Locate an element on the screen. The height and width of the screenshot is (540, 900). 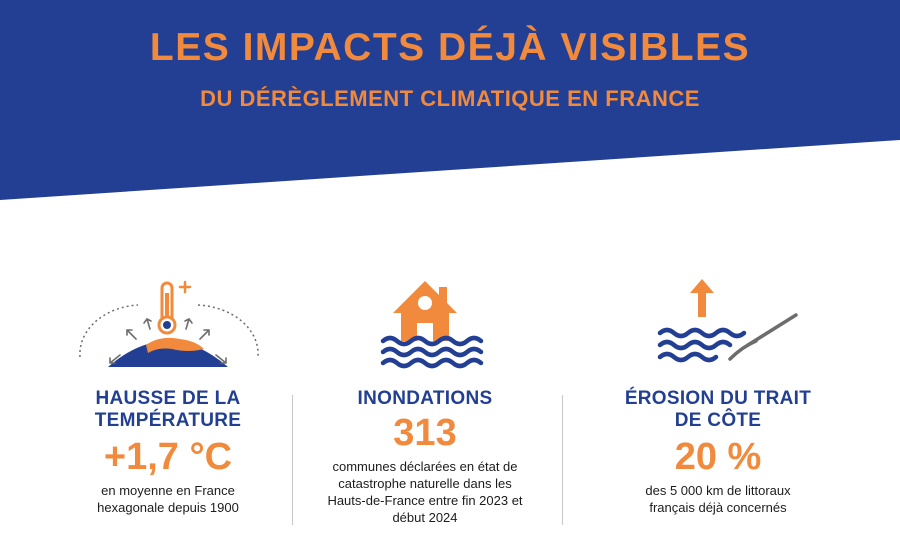
temperature-heading-line1: HAUSSE DE LA is located at coordinates (168, 398).